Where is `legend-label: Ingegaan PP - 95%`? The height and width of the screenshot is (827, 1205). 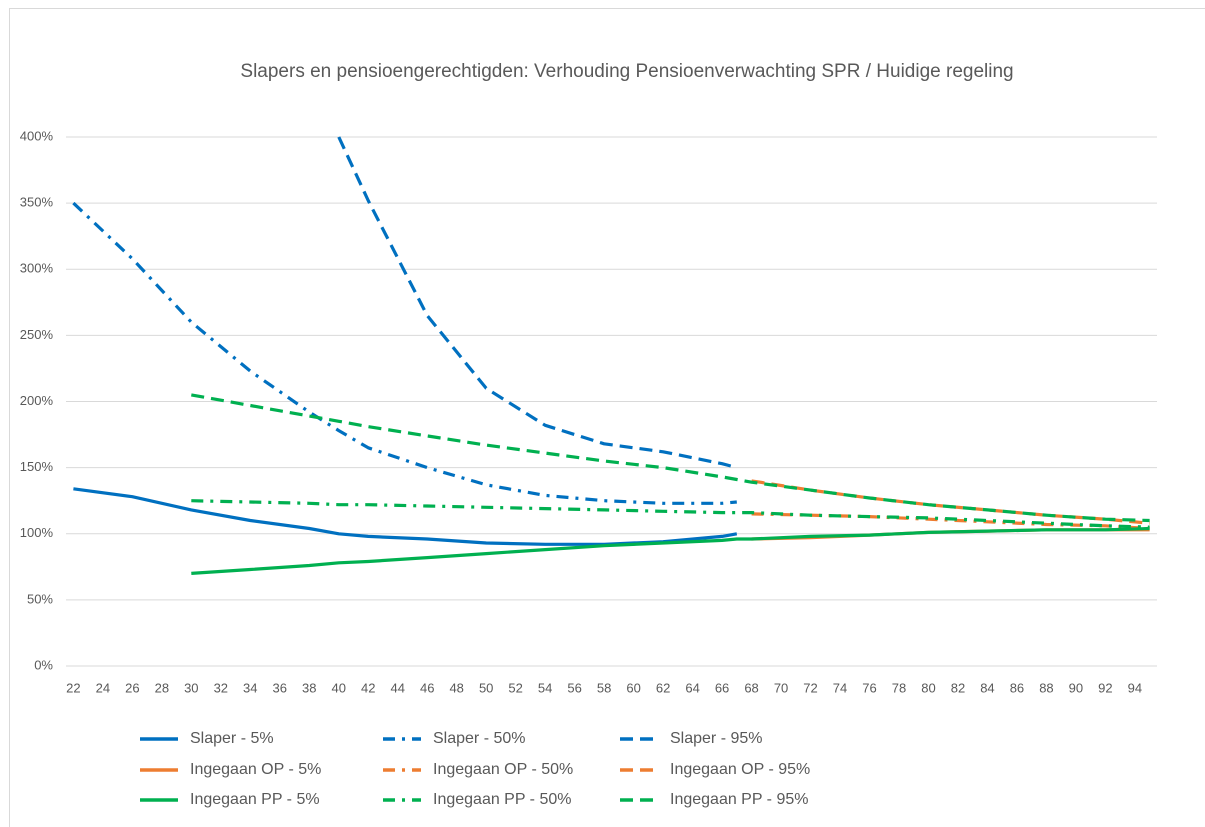
legend-label: Ingegaan PP - 95% is located at coordinates (739, 799).